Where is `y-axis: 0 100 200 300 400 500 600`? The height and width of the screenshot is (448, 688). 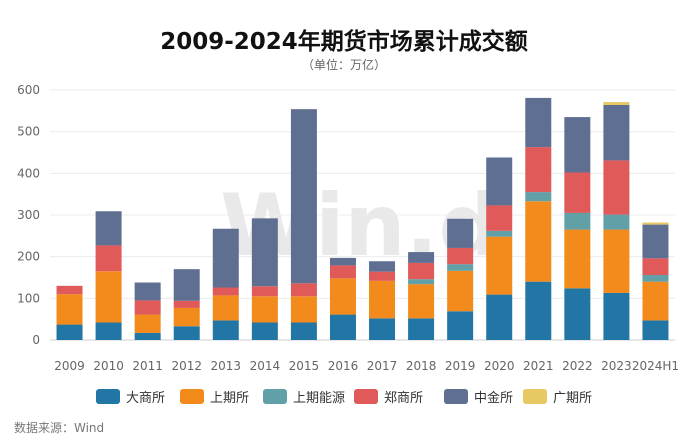
y-axis: 0 100 200 300 400 500 600 is located at coordinates (28, 215).